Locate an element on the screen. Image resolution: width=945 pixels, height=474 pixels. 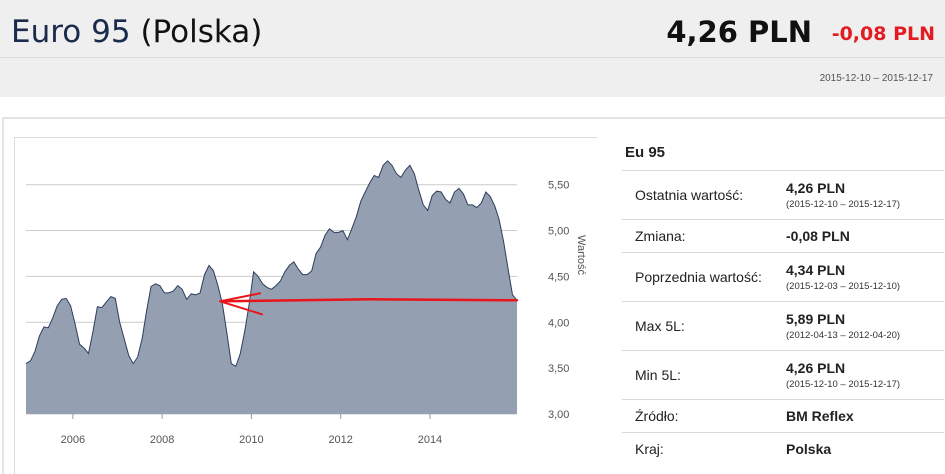
stats-label: Zmiana: is located at coordinates (698, 236).